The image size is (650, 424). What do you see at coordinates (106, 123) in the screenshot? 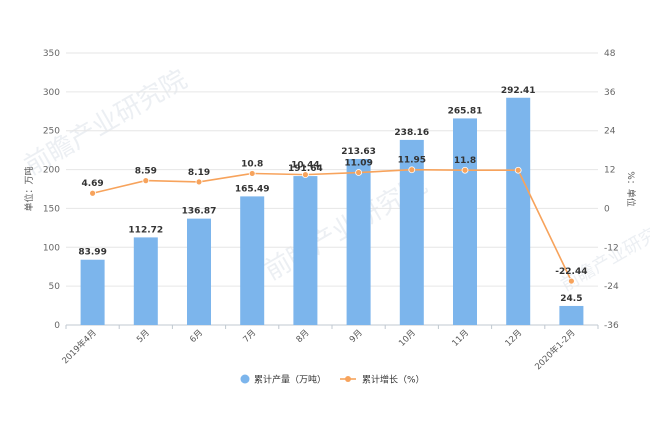
I see `watermark-text-0: 前瞻产业研究院` at bounding box center [106, 123].